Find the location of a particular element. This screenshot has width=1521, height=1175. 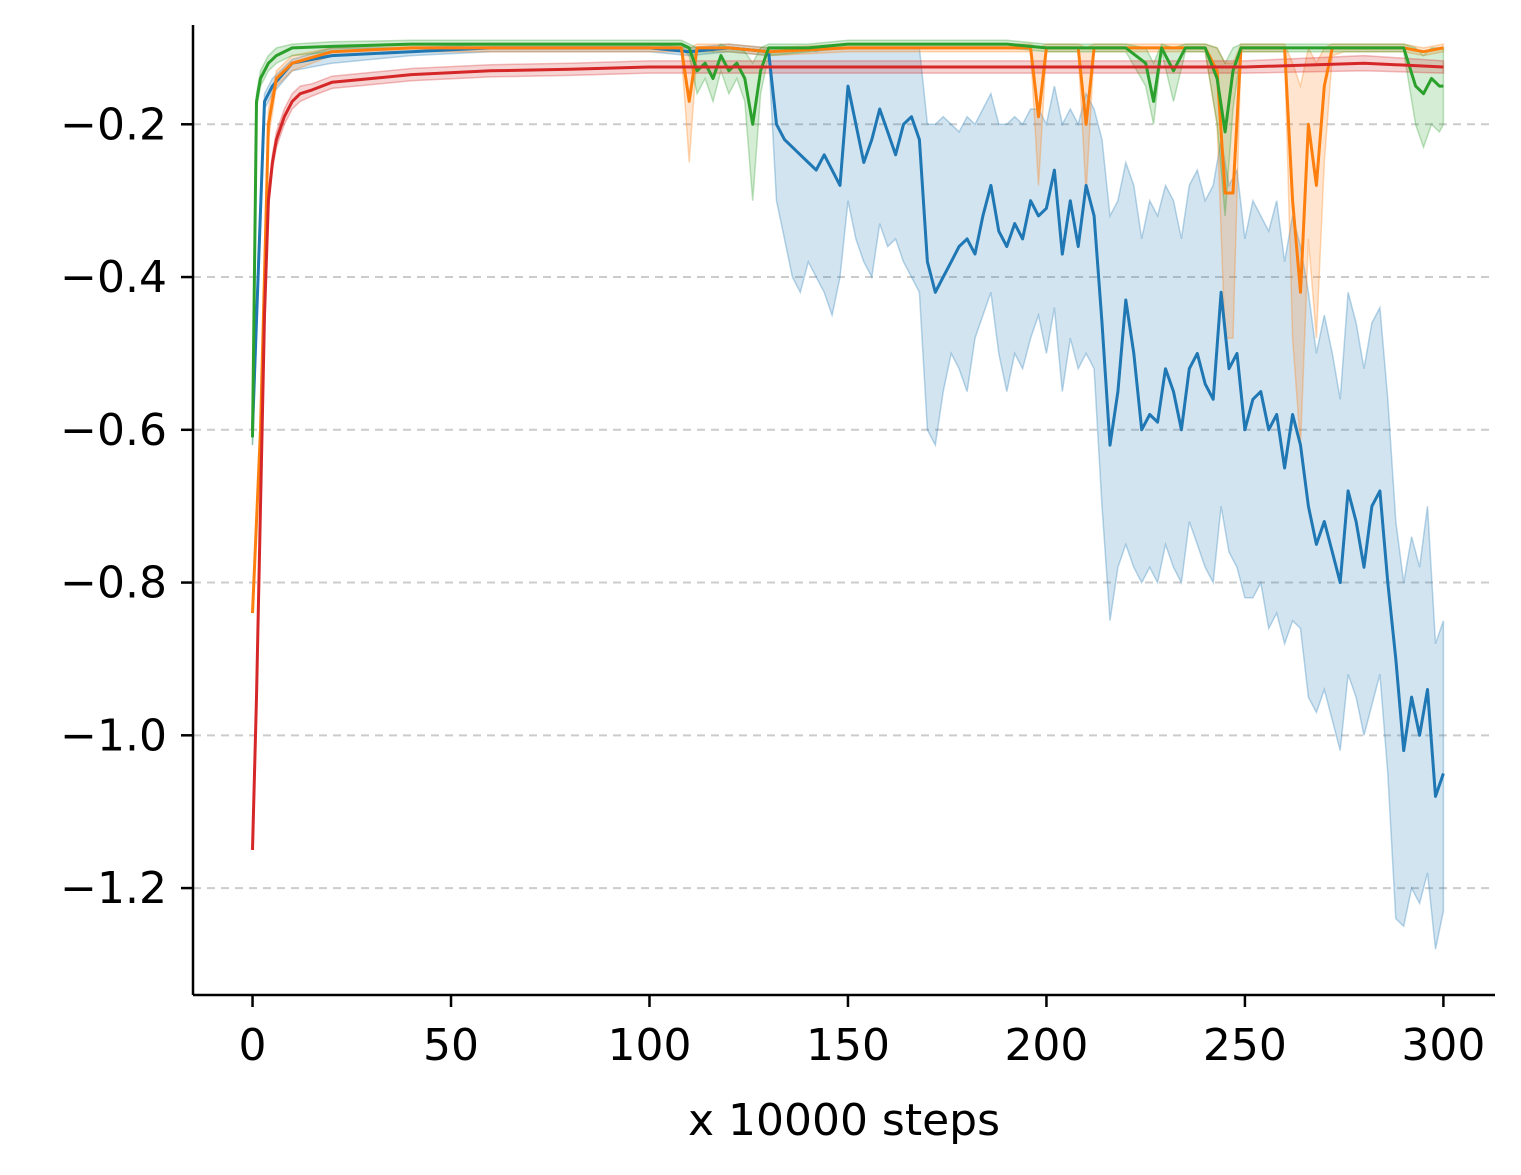

y-tick-label-5: −0.2 is located at coordinates (113, 124).